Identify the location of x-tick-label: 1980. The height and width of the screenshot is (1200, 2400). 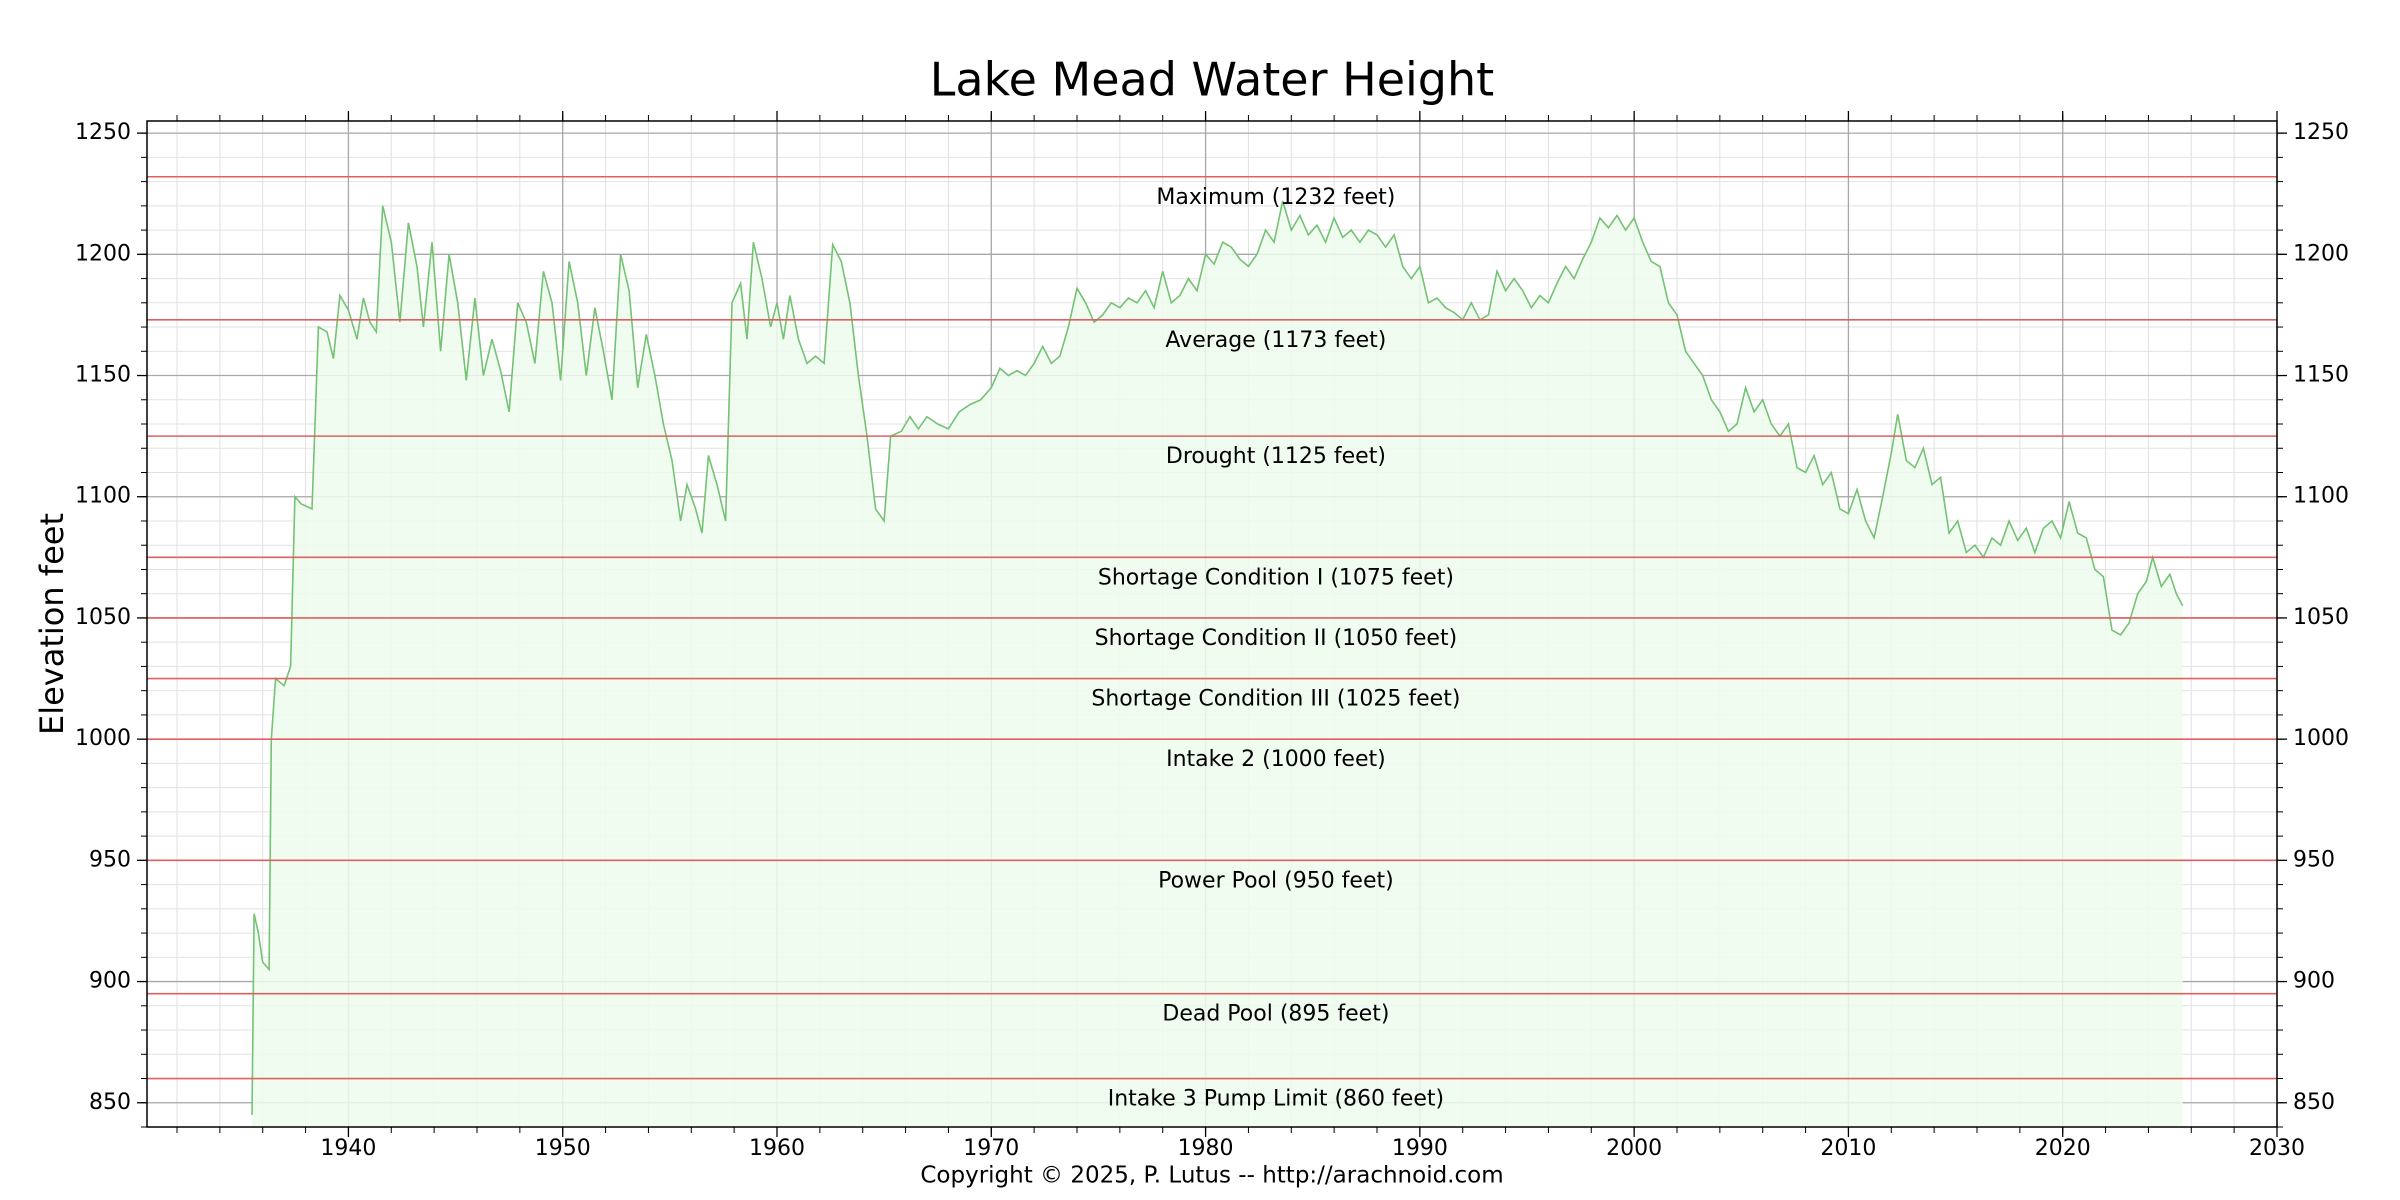
(1206, 1148).